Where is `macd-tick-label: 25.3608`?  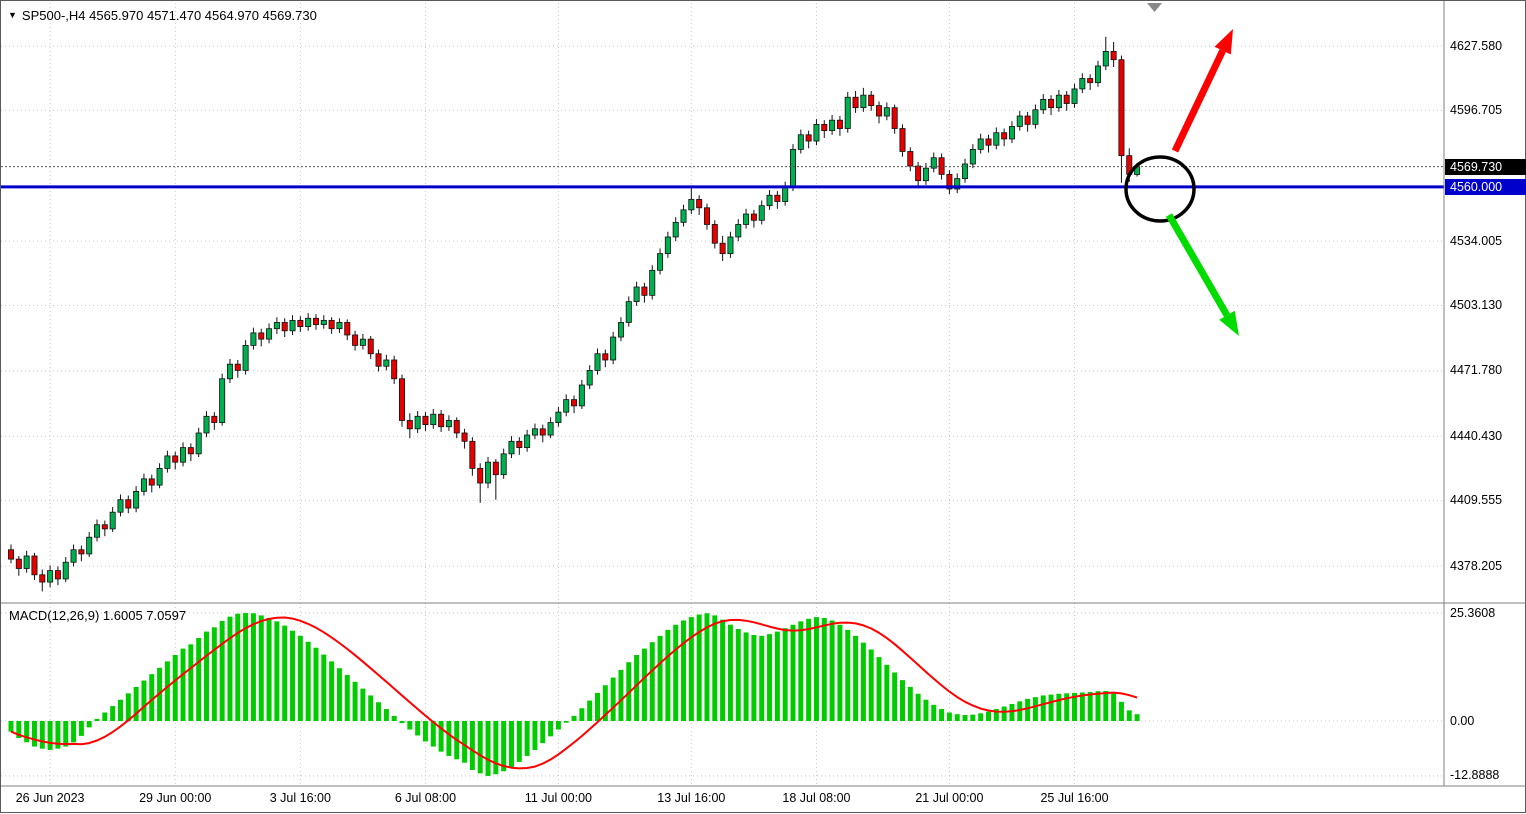
macd-tick-label: 25.3608 is located at coordinates (1473, 612).